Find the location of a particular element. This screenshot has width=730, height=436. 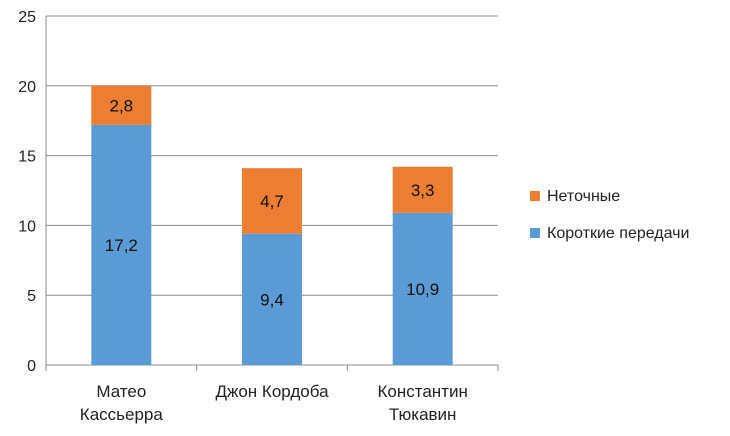

x-category-label: Матео is located at coordinates (121, 391).